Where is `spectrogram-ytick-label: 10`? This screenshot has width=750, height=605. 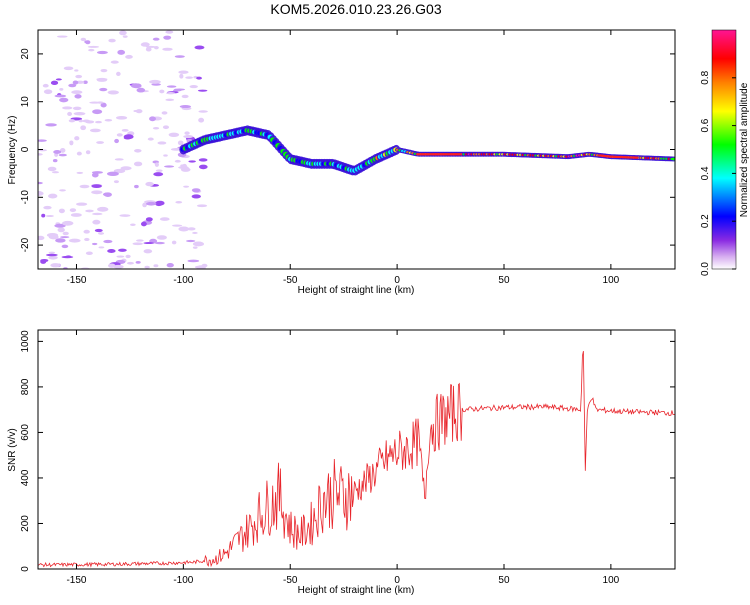
spectrogram-ytick-label: 10 is located at coordinates (25, 102).